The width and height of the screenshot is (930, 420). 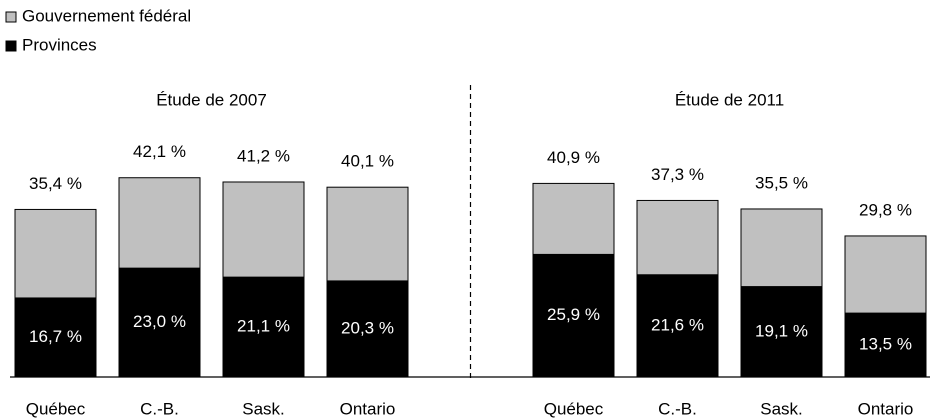 What do you see at coordinates (677, 174) in the screenshot?
I see `total-label: 37,3 %` at bounding box center [677, 174].